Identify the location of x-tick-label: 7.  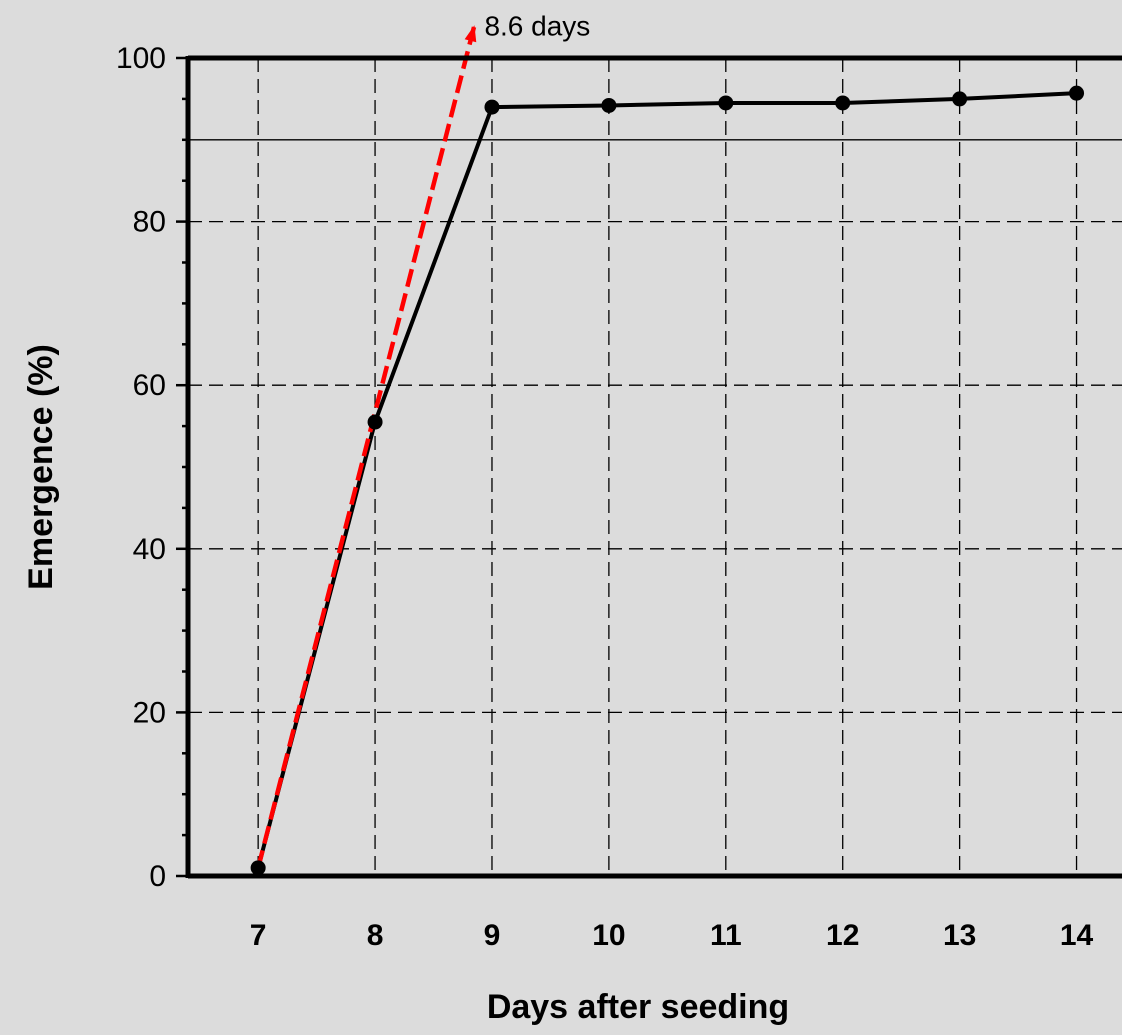
(258, 935).